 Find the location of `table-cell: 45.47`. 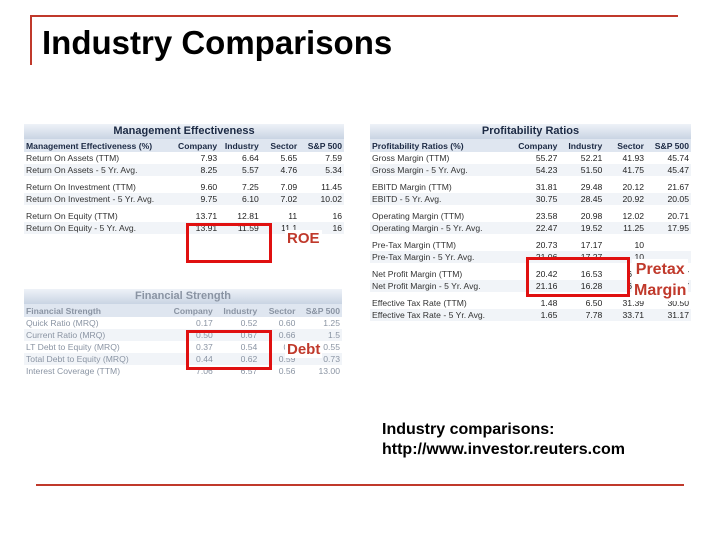

table-cell: 45.47 is located at coordinates (668, 170).